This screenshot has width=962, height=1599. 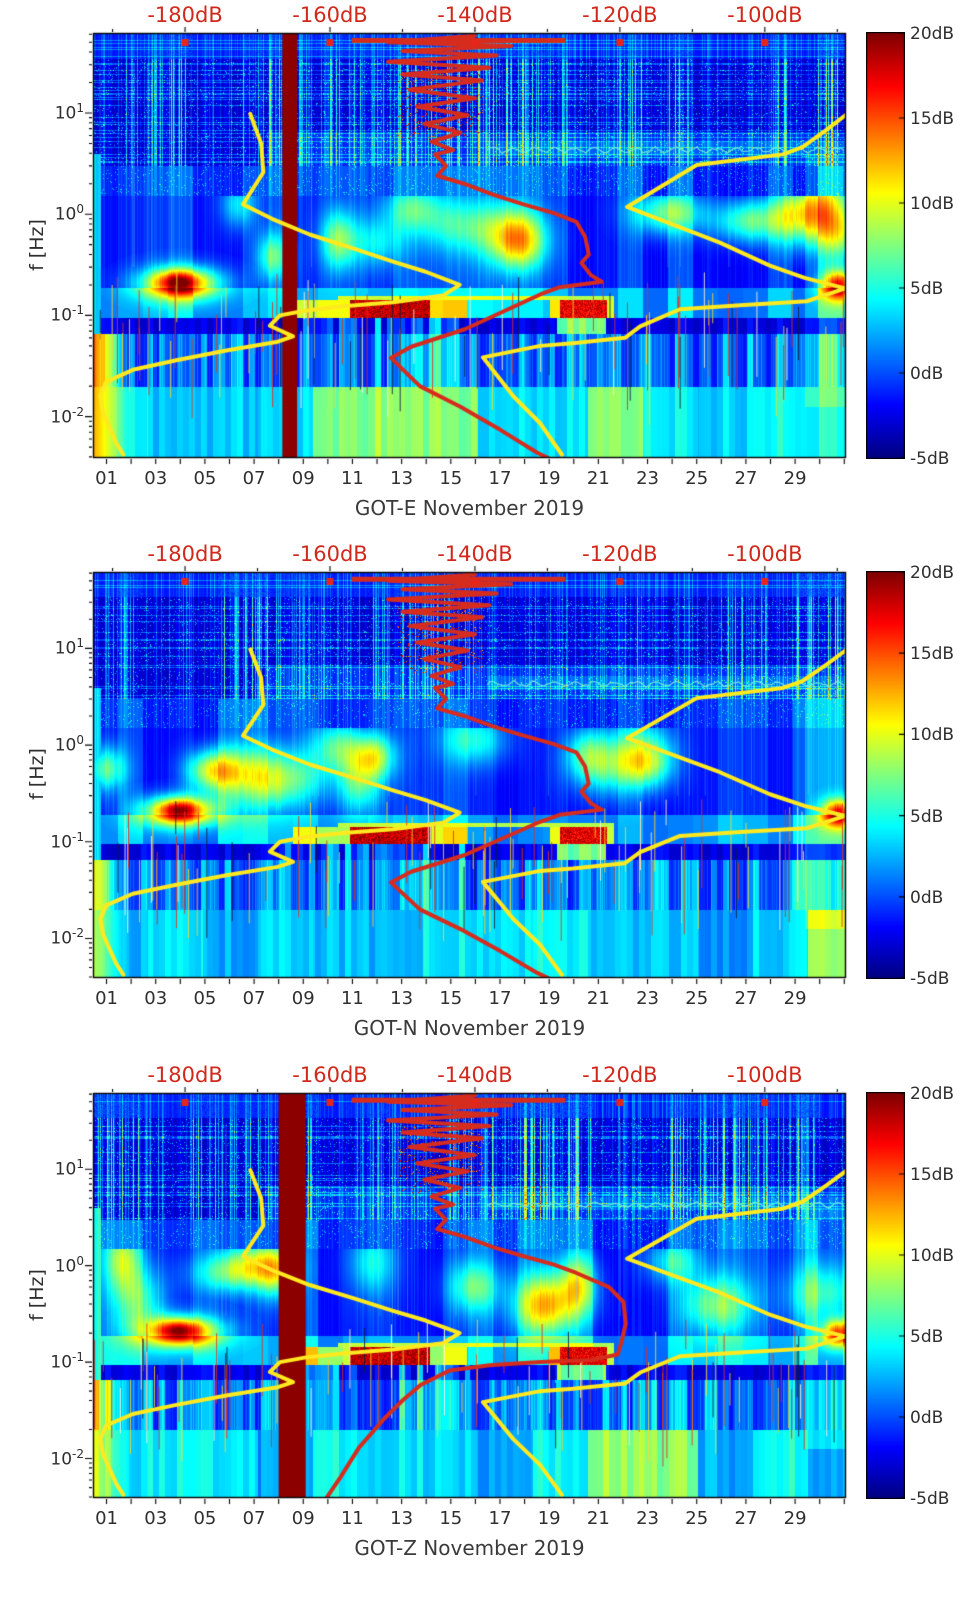 What do you see at coordinates (402, 1518) in the screenshot?
I see `x-tick-label: 13` at bounding box center [402, 1518].